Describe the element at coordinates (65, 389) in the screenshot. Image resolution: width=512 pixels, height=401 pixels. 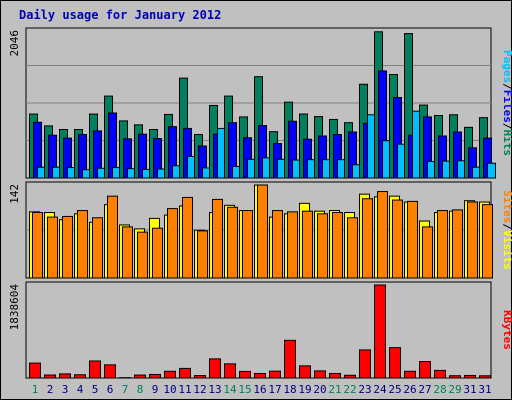
I see `x-tick-label-3: 3` at that location.